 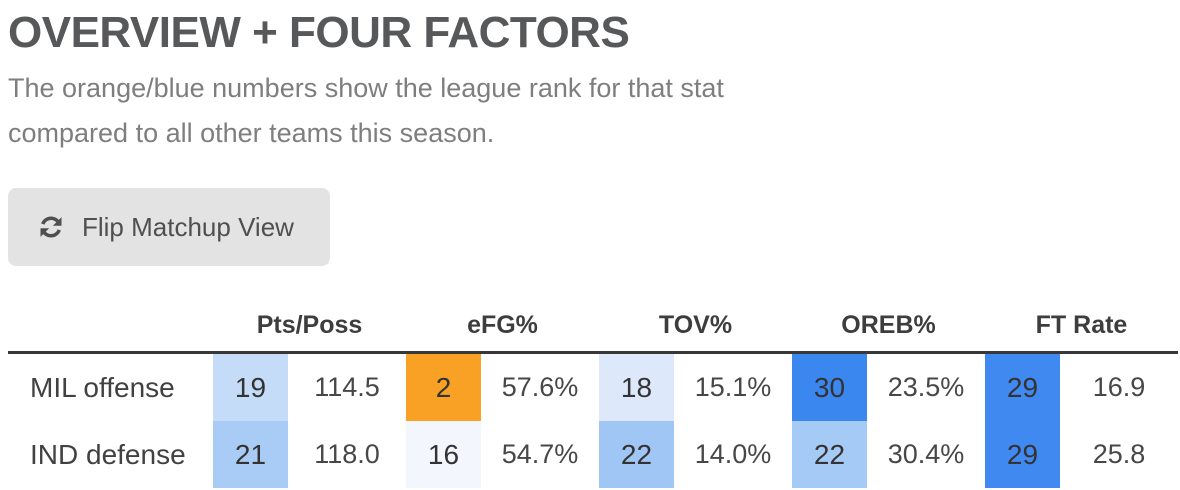 What do you see at coordinates (1081, 324) in the screenshot?
I see `column-header-ft-rate: FT Rate` at bounding box center [1081, 324].